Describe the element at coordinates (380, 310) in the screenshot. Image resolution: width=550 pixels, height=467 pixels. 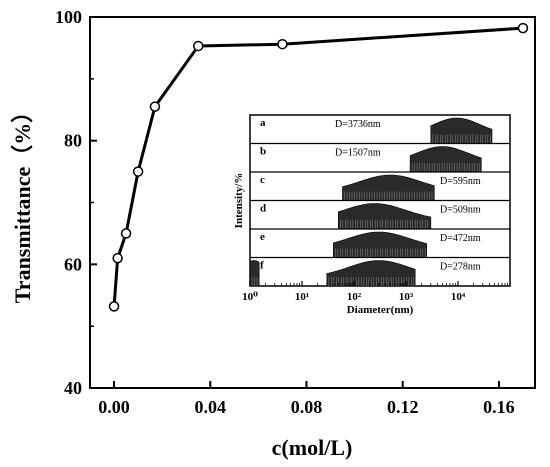
I see `inset-x-axis-title: Diameter(nm)` at that location.